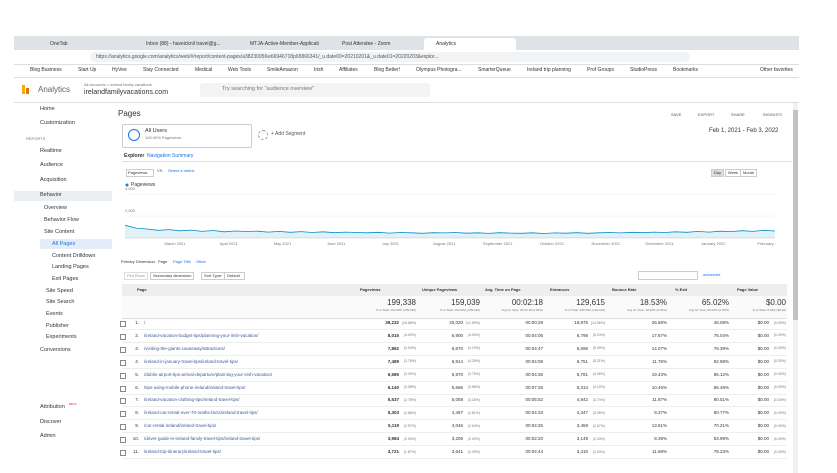 This screenshot has height=473, width=837. Describe the element at coordinates (162, 262) in the screenshot. I see `dimension-option: Page` at that location.